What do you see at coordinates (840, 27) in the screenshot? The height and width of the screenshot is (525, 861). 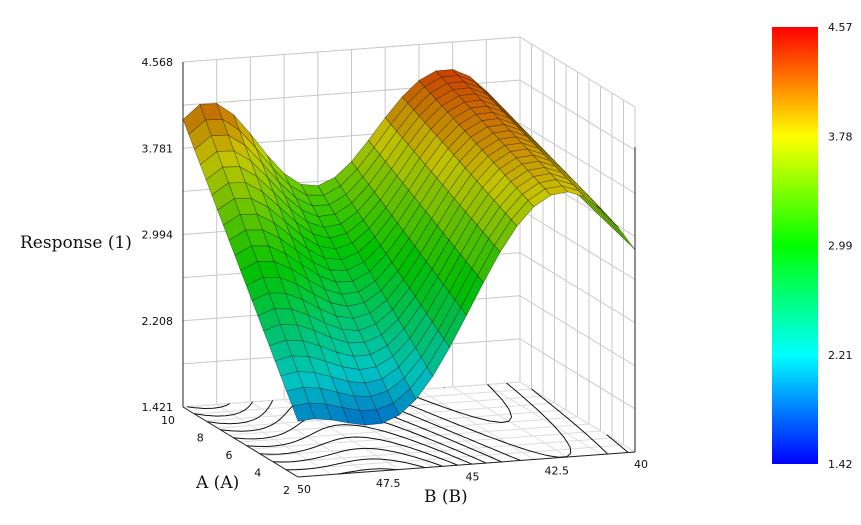 I see `colorbar-tick-label: 4.57` at bounding box center [840, 27].